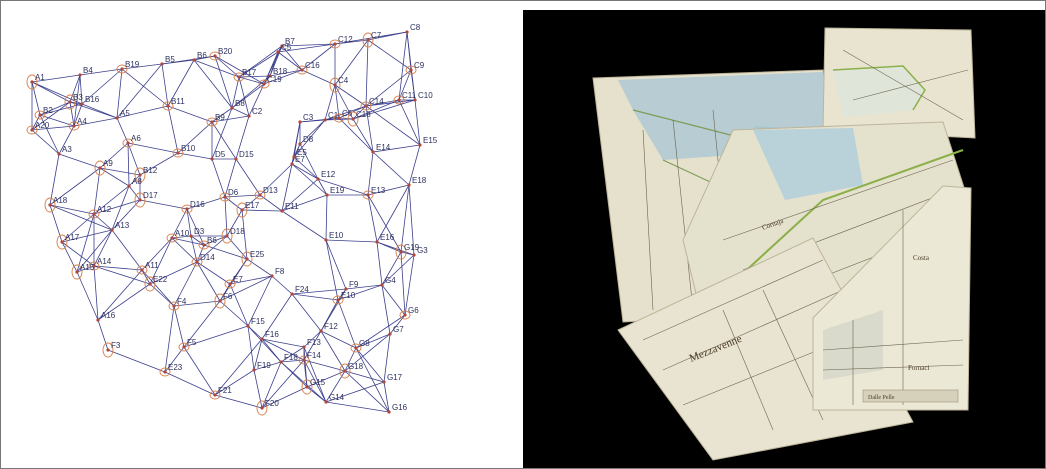 Image resolution: width=1046 pixels, height=469 pixels. Describe the element at coordinates (104, 209) in the screenshot. I see `point-label: A12` at that location.